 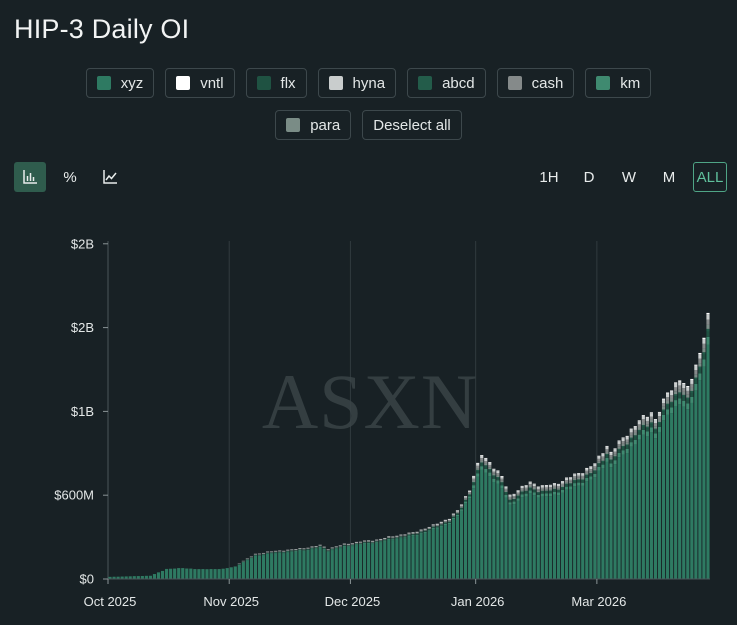 I want to click on legend-item-hyna: hyna, so click(x=357, y=83).